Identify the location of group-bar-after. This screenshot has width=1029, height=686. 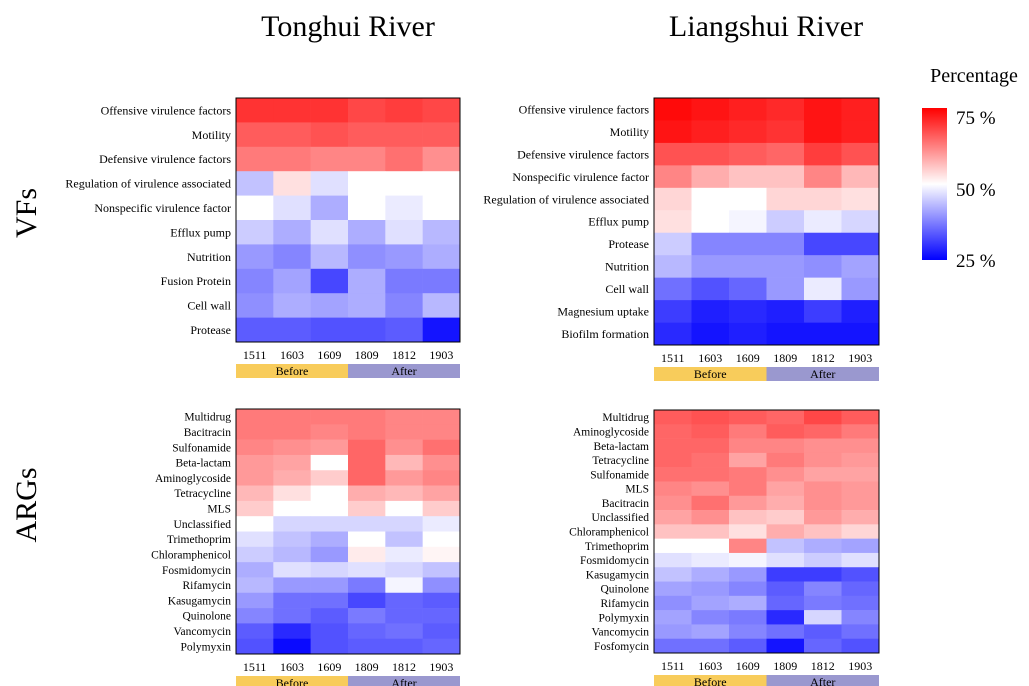
(404, 681).